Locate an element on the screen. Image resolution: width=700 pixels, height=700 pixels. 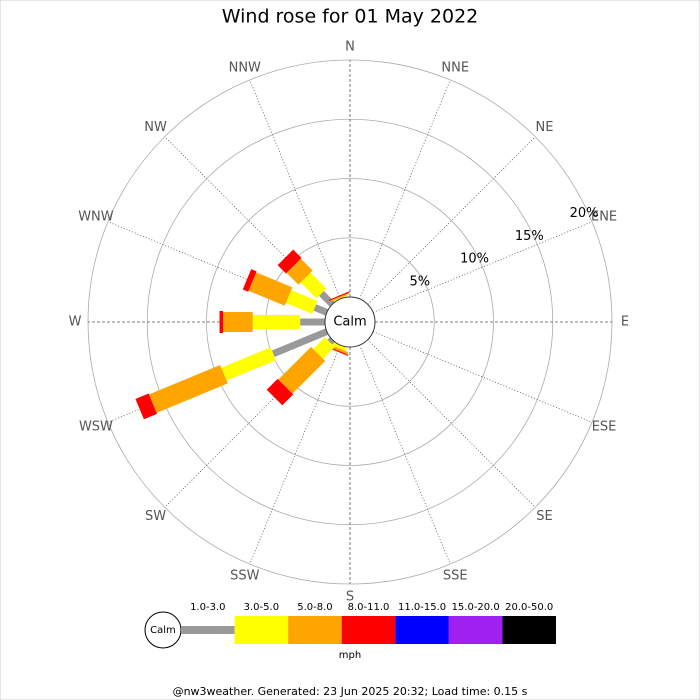
legend-label: 5.0-8.0 is located at coordinates (314, 607).